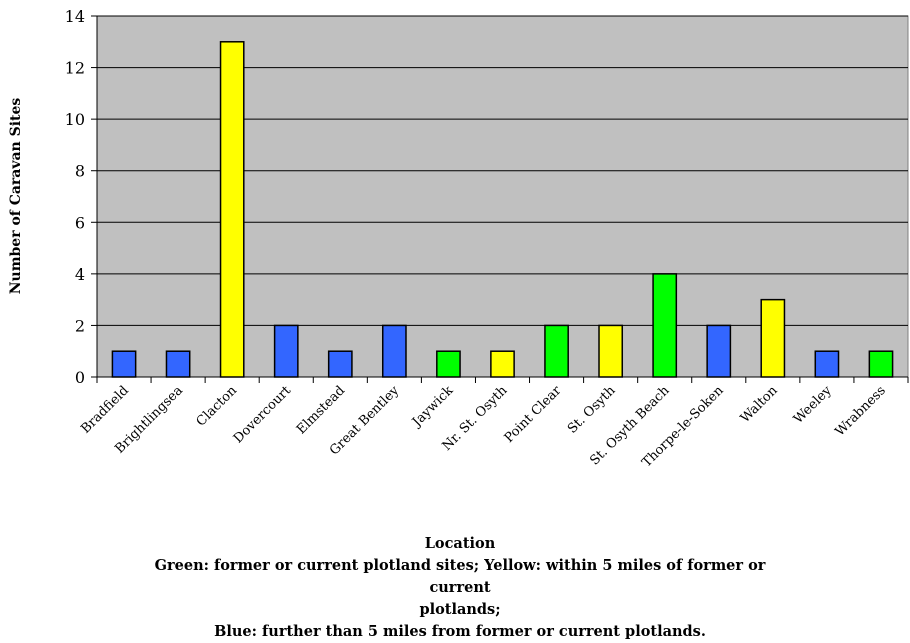  Describe the element at coordinates (75, 16) in the screenshot. I see `y-tick-label: 14` at that location.